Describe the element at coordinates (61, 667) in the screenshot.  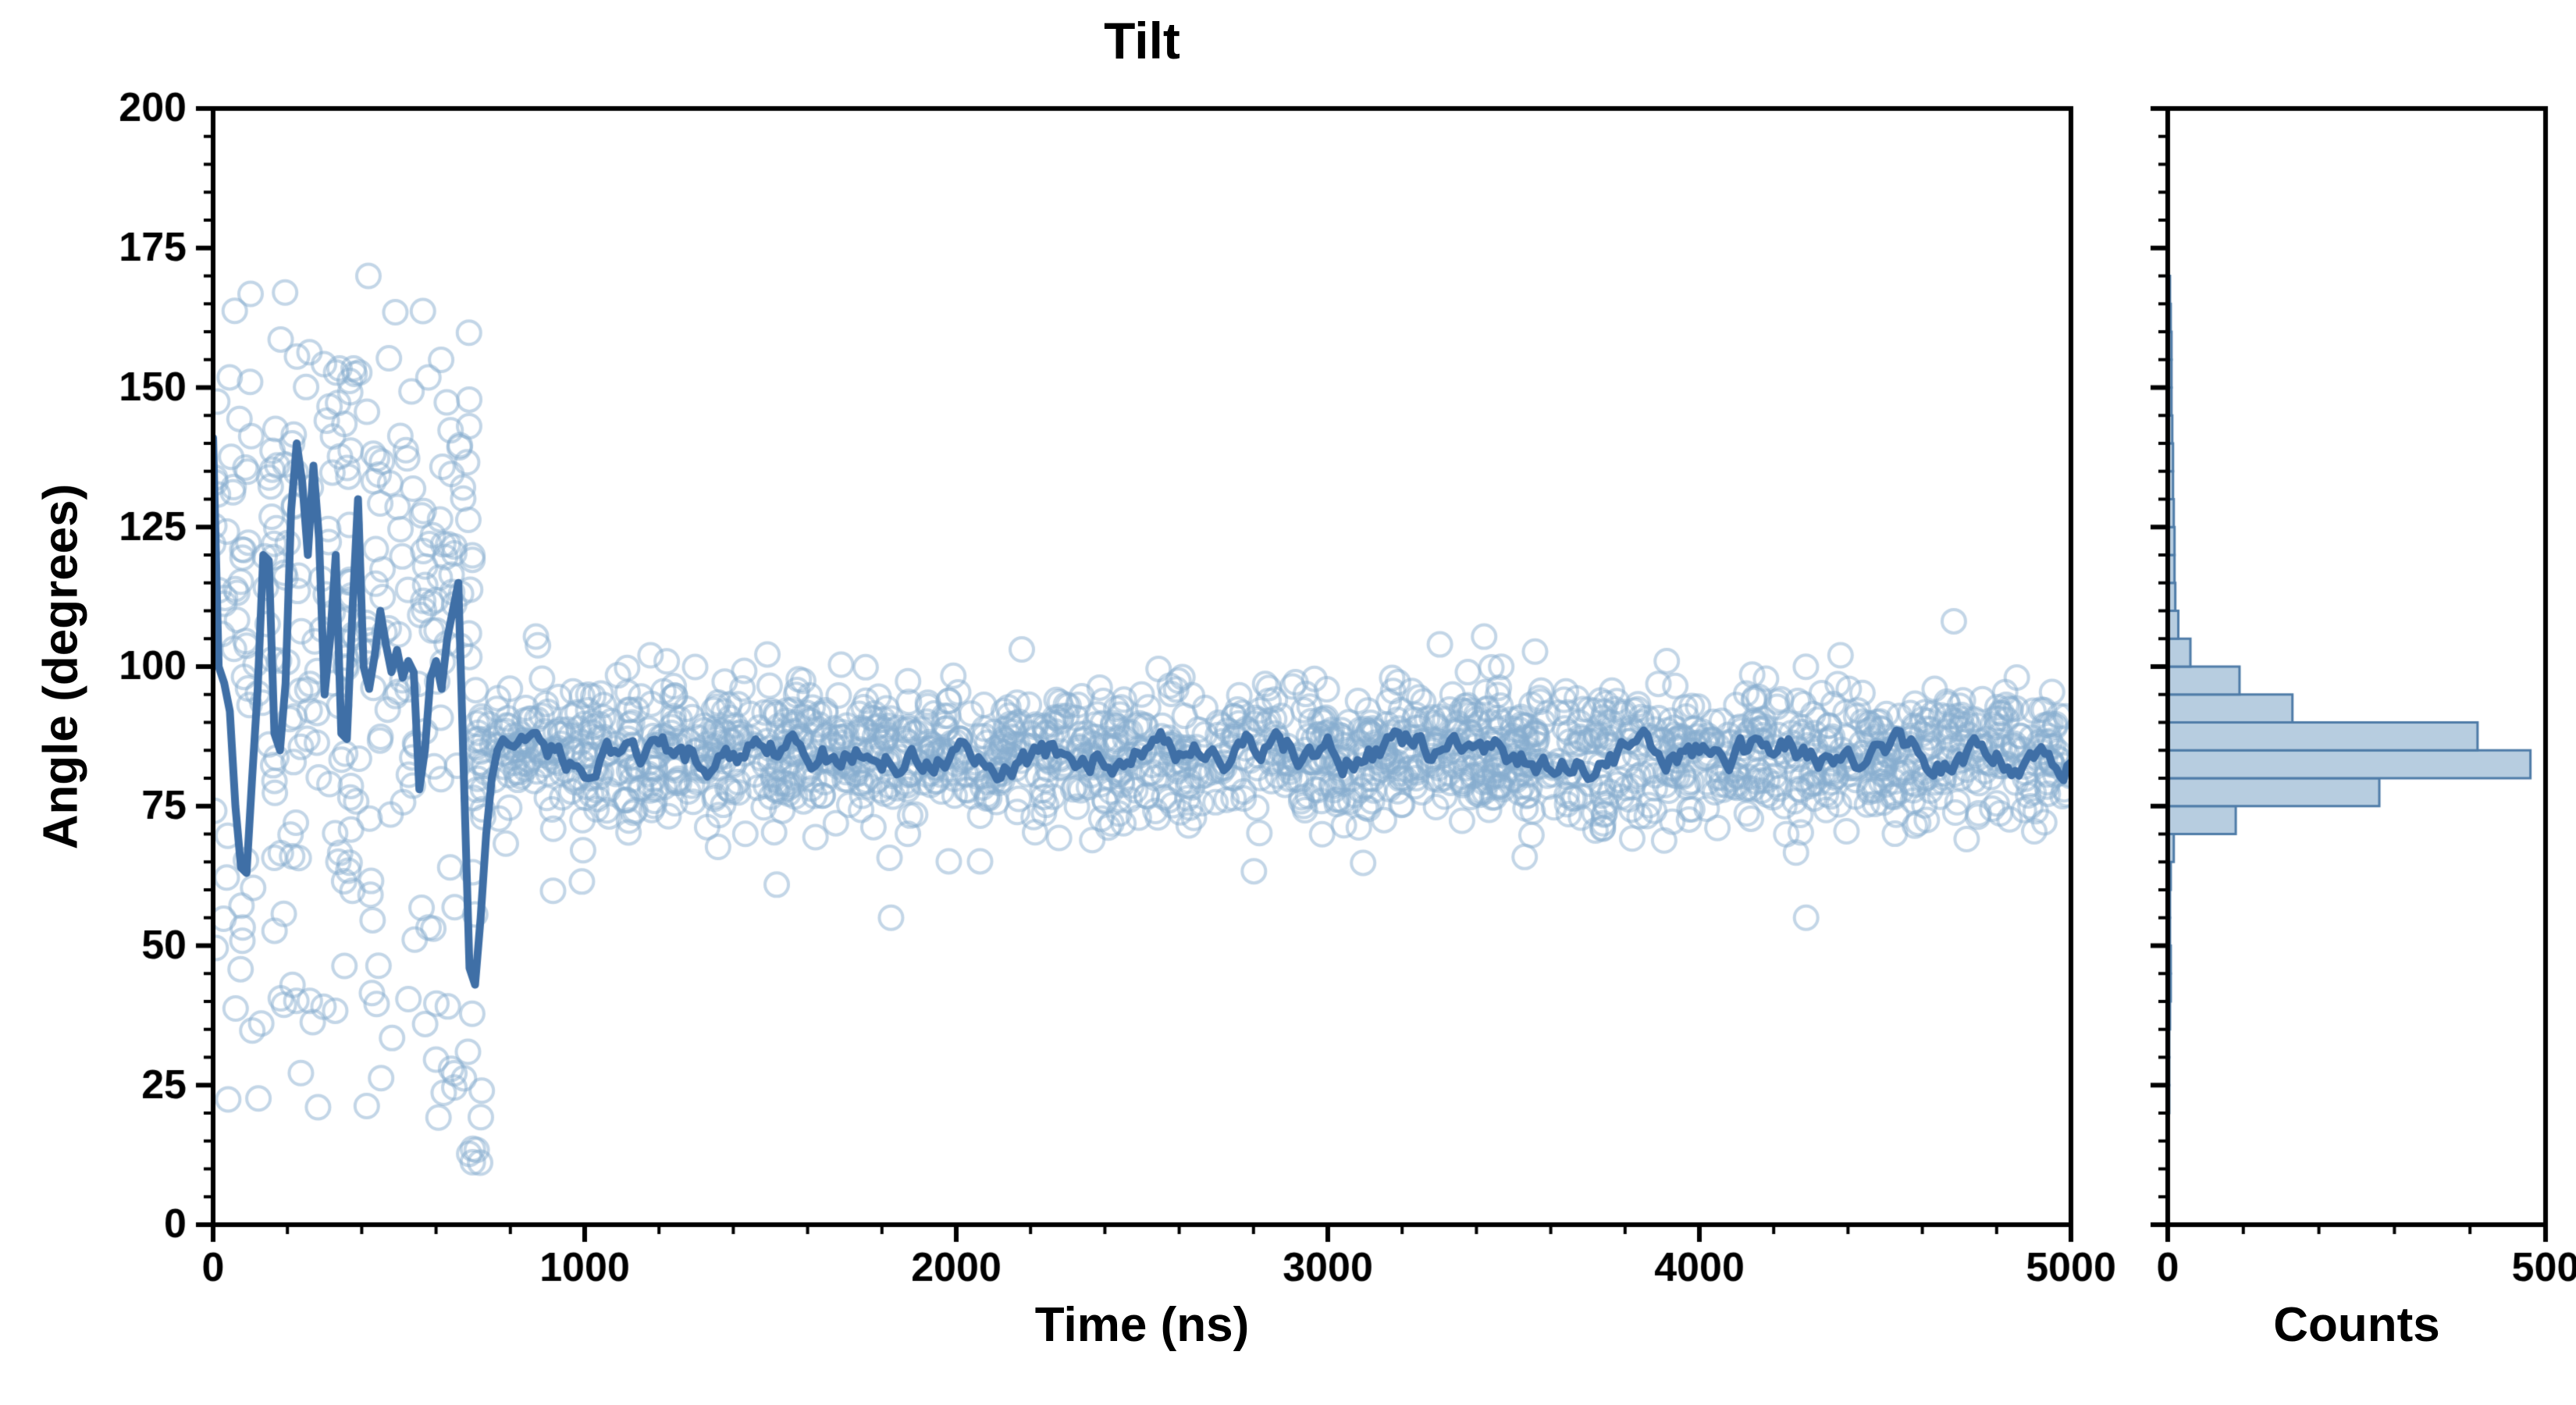
I see `y-axis-label: Angle (degrees)` at that location.